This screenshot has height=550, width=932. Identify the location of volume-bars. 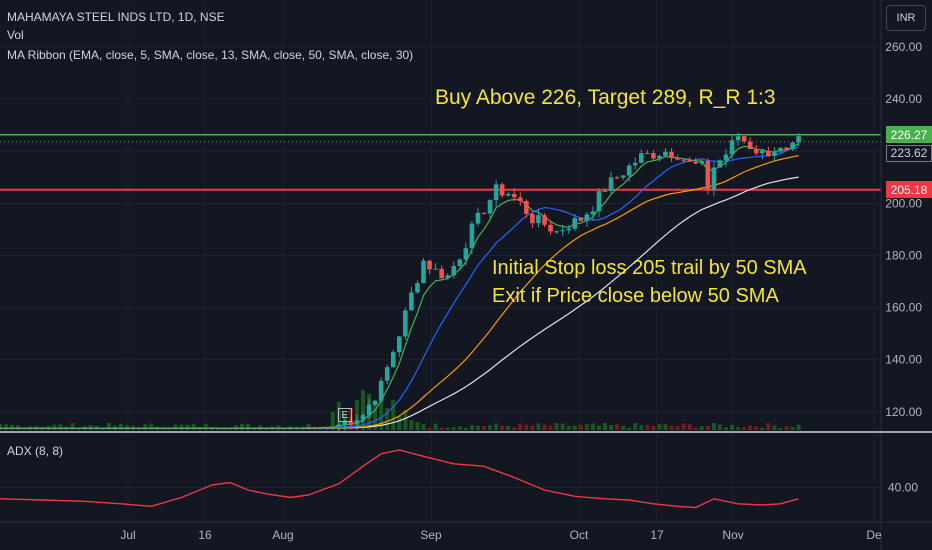
(400, 410).